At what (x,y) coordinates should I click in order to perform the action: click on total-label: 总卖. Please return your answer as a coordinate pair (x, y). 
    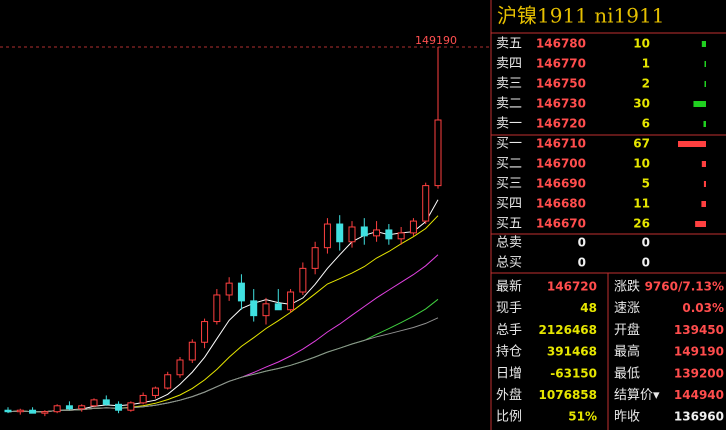
    Looking at the image, I should click on (509, 243).